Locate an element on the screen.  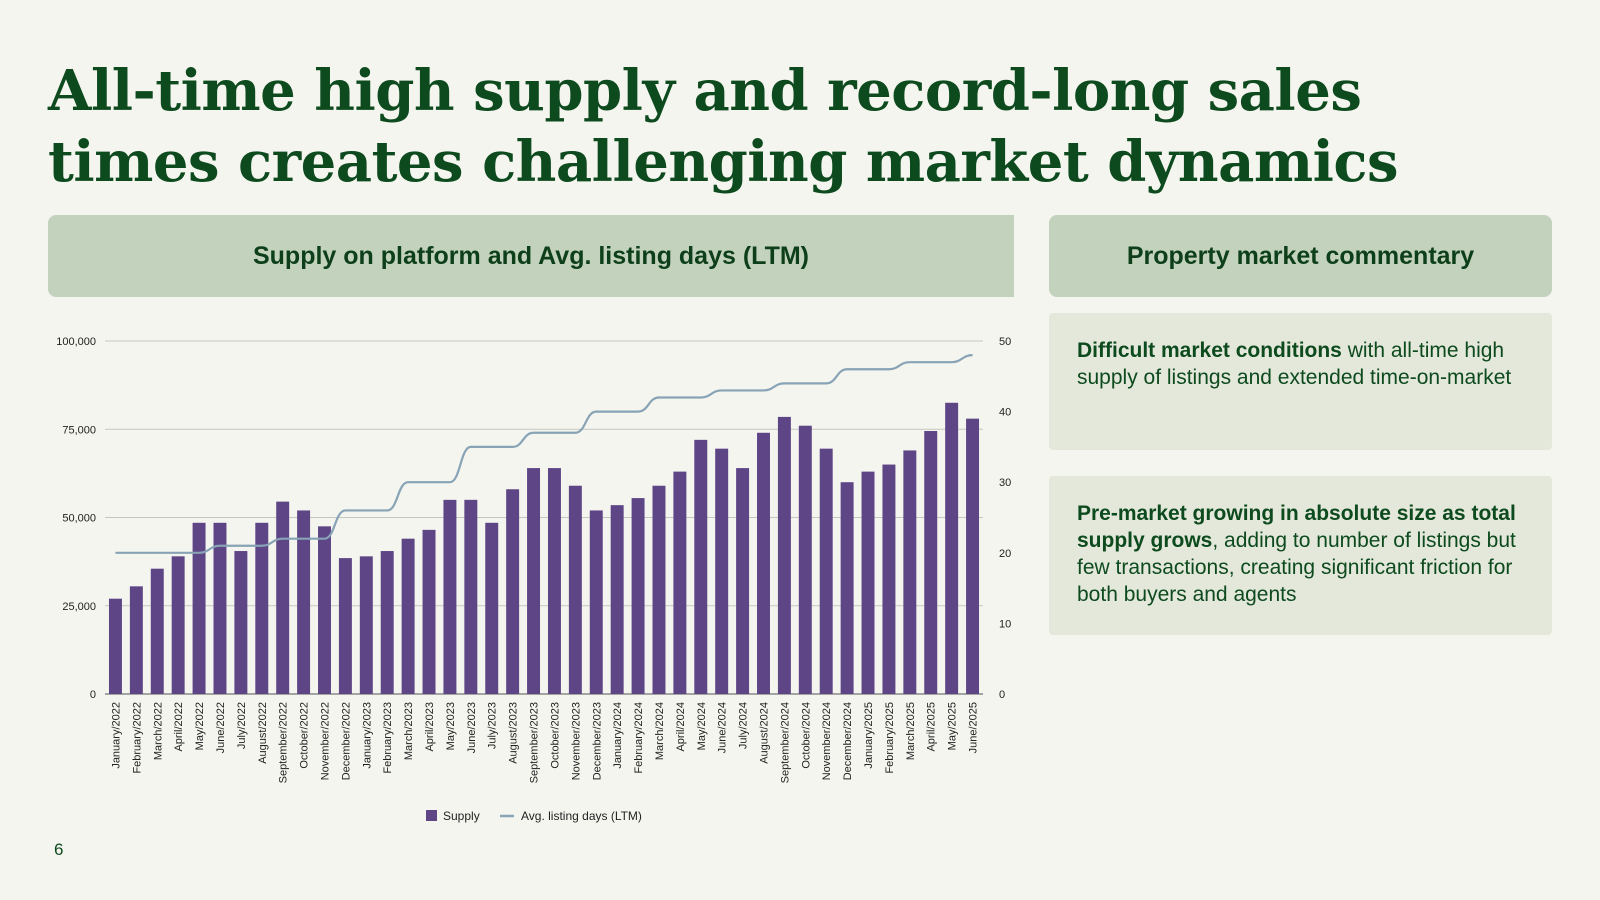
bar-march-2024 is located at coordinates (659, 589).